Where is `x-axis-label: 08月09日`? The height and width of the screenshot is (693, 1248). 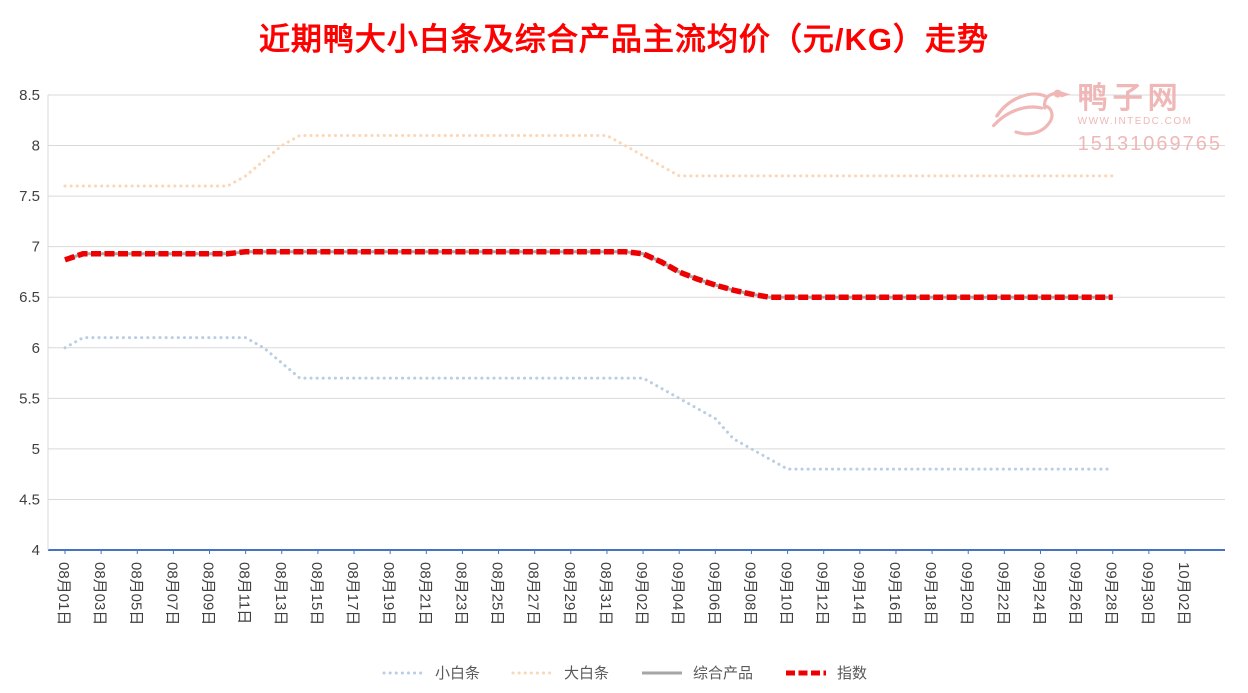
x-axis-label: 08月09日 is located at coordinates (208, 593).